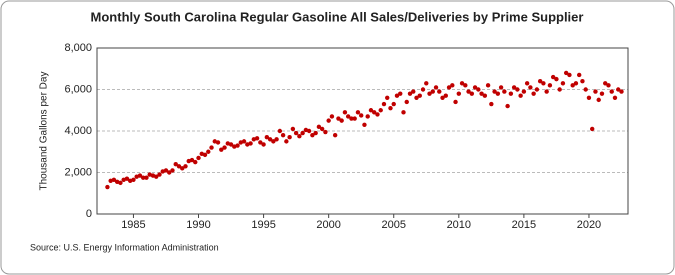  What do you see at coordinates (393, 225) in the screenshot?
I see `x-tick-label: 2005` at bounding box center [393, 225].